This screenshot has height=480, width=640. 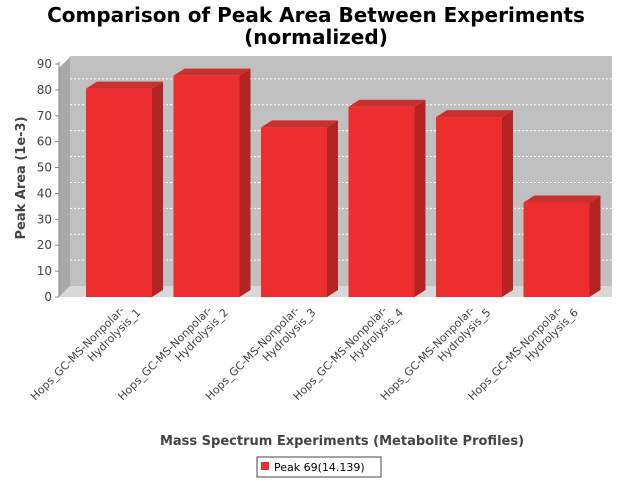 What do you see at coordinates (44, 90) in the screenshot?
I see `y-tick-label: 80` at bounding box center [44, 90].